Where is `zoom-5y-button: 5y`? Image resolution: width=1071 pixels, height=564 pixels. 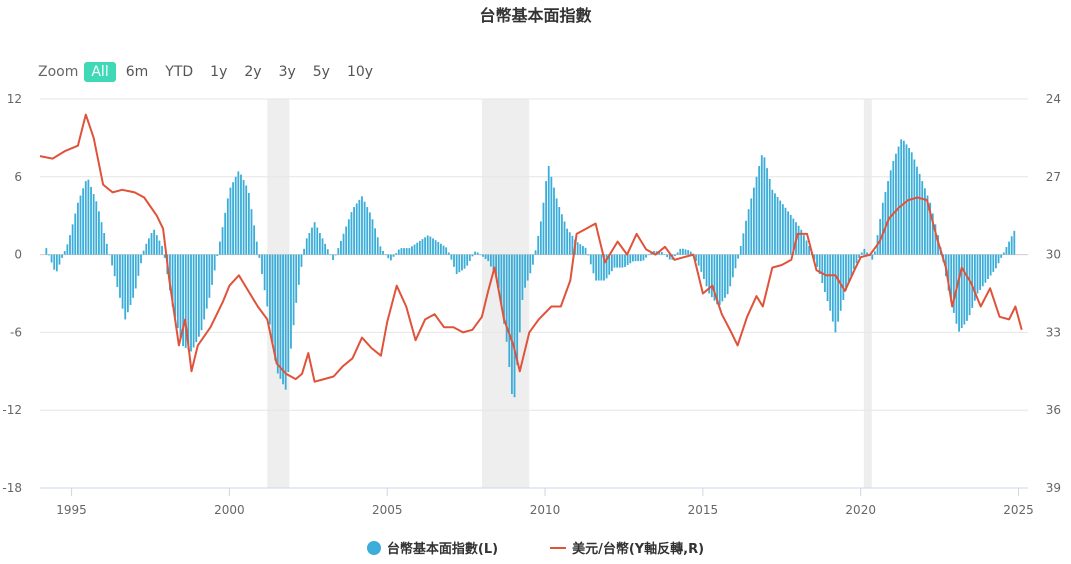 zoom-5y-button: 5y is located at coordinates (321, 72).